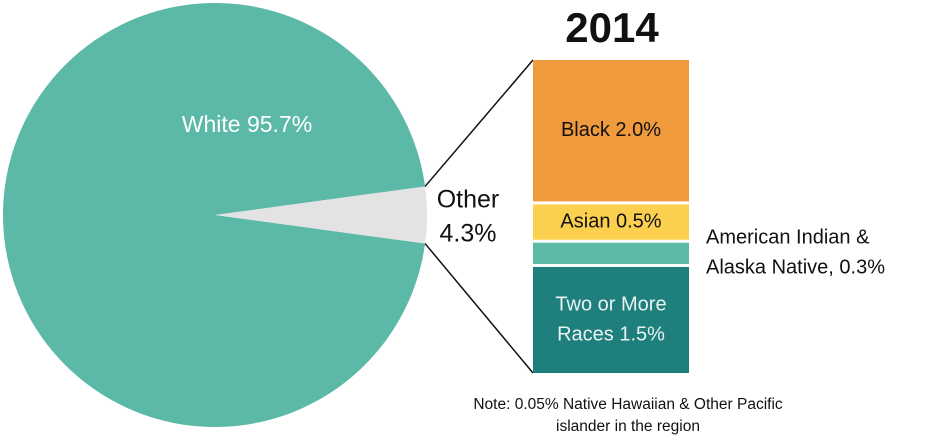  Describe the element at coordinates (321, 215) in the screenshot. I see `pie-slice` at that location.